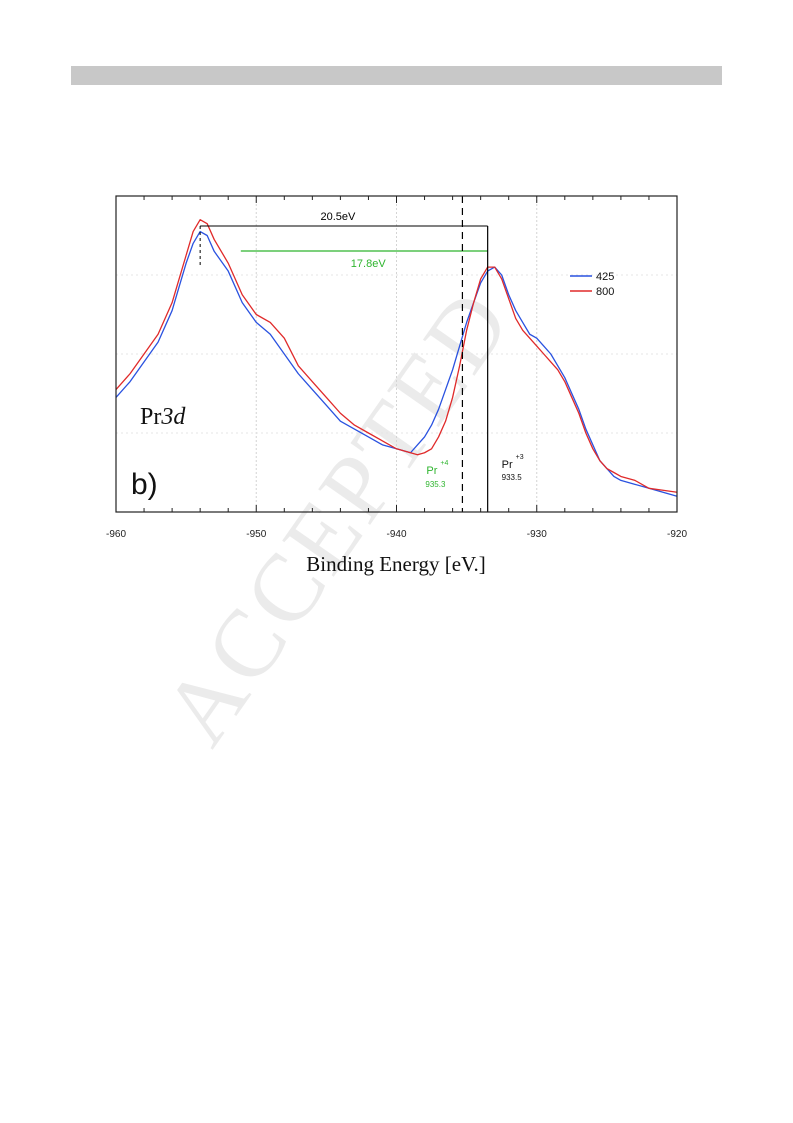 Image resolution: width=793 pixels, height=1123 pixels. I want to click on x-tick-label-2: -940, so click(396, 534).